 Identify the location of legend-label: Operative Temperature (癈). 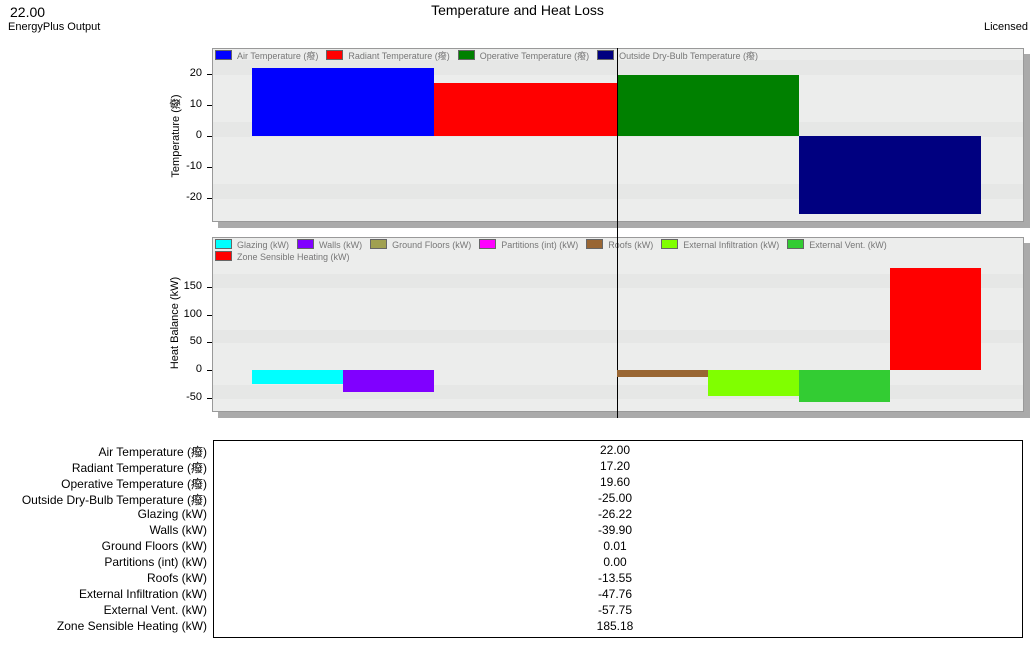
(534, 56).